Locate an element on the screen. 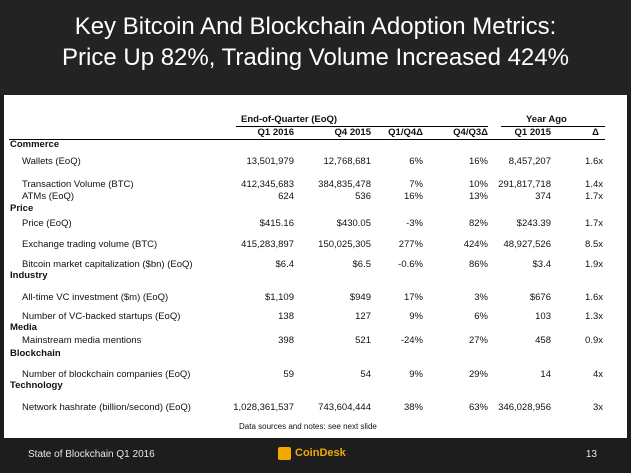 Image resolution: width=631 pixels, height=473 pixels. cell-q1-2015: 48,927,526 is located at coordinates (527, 244).